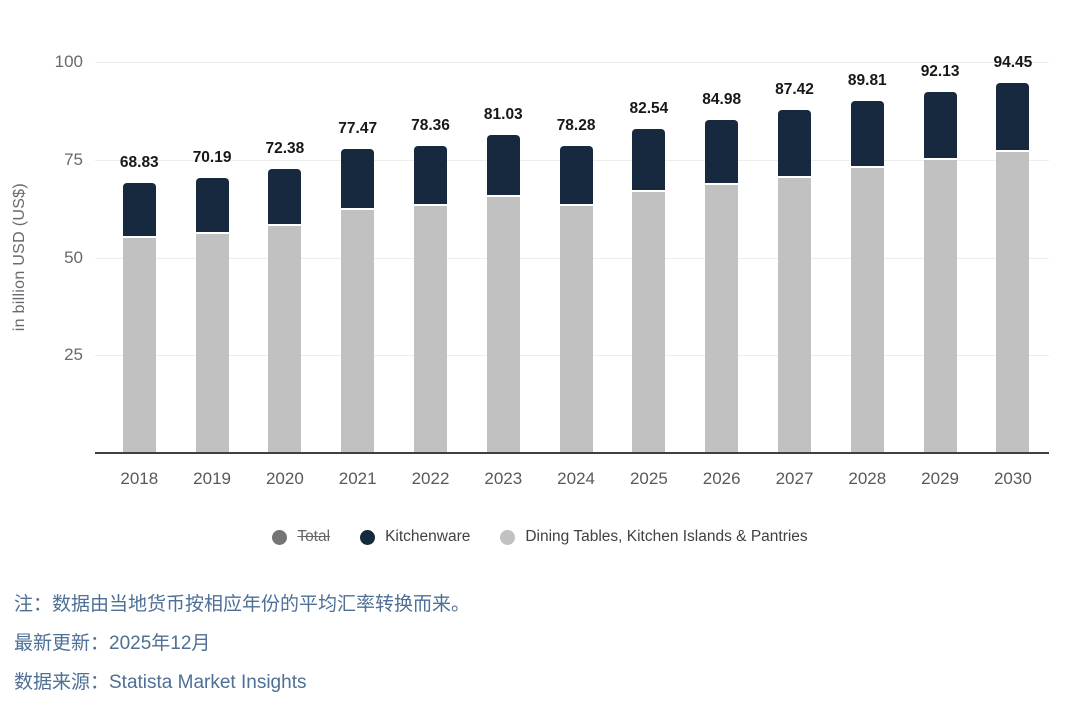  I want to click on bar-segment-dining-2020, so click(285, 338).